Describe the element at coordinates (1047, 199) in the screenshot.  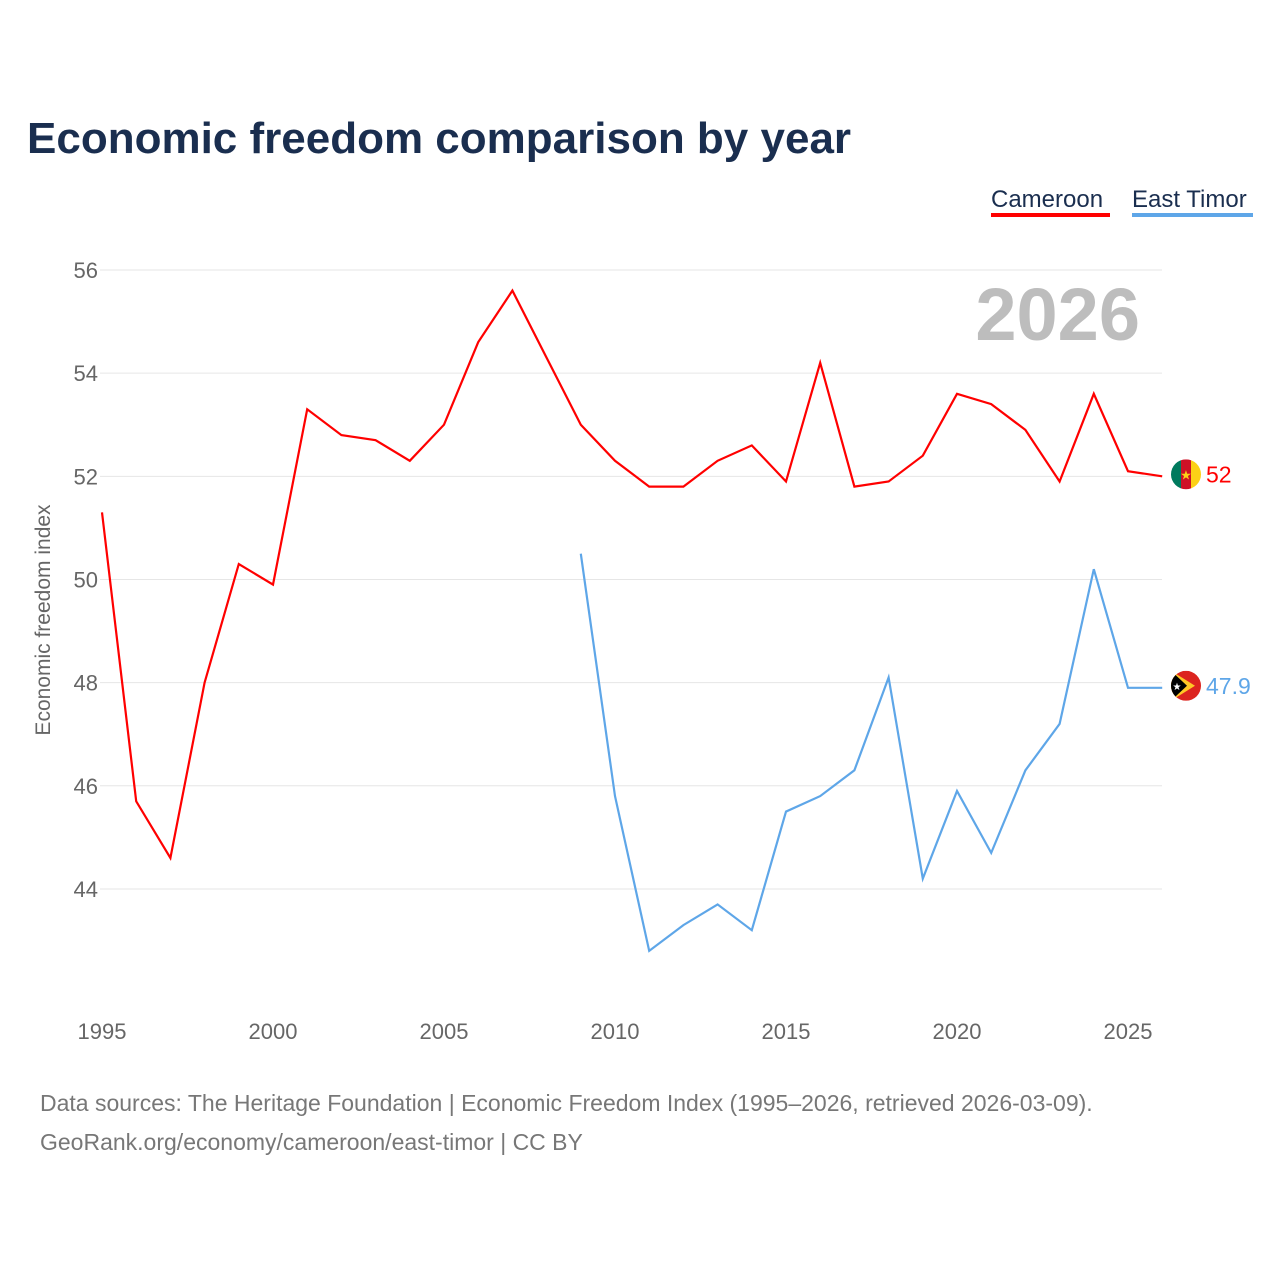
I see `legend-item-cameroon: Cameroon` at that location.